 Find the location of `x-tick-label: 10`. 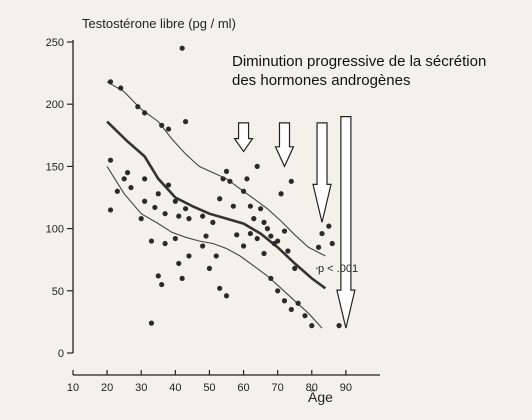

x-tick-label: 10 is located at coordinates (73, 388).